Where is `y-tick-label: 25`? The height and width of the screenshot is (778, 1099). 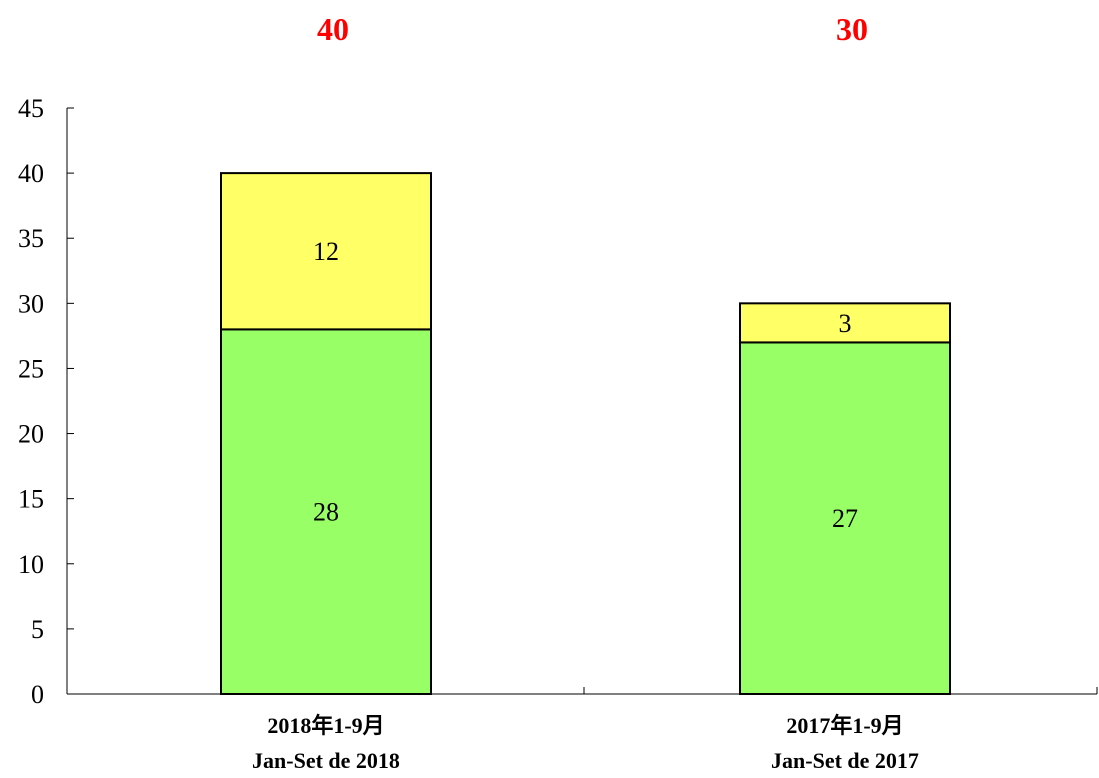
y-tick-label: 25 is located at coordinates (31, 368).